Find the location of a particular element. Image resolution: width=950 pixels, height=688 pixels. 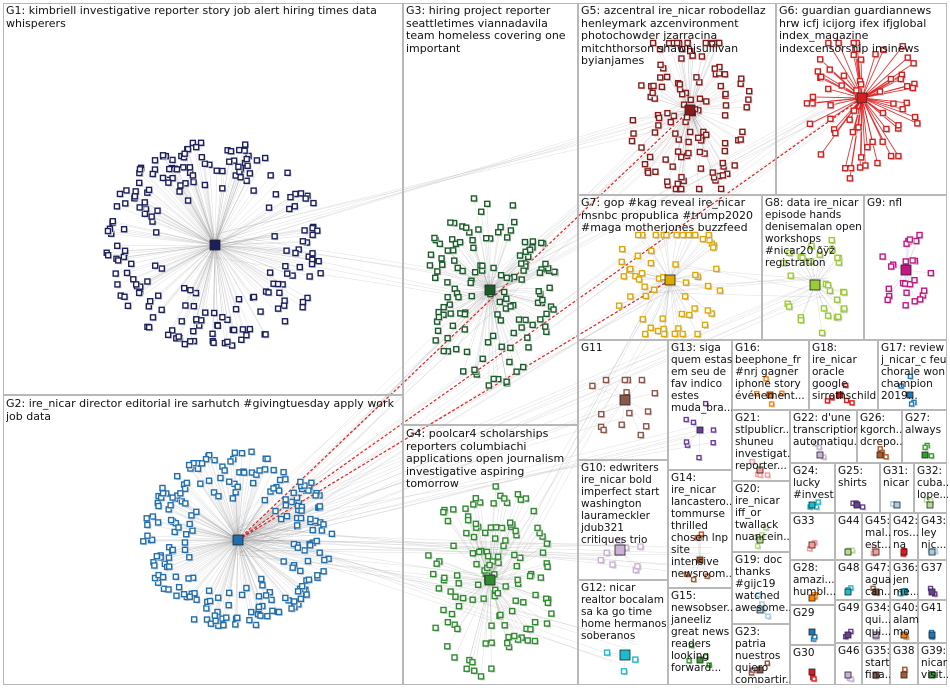

hub-node is located at coordinates (238, 540).